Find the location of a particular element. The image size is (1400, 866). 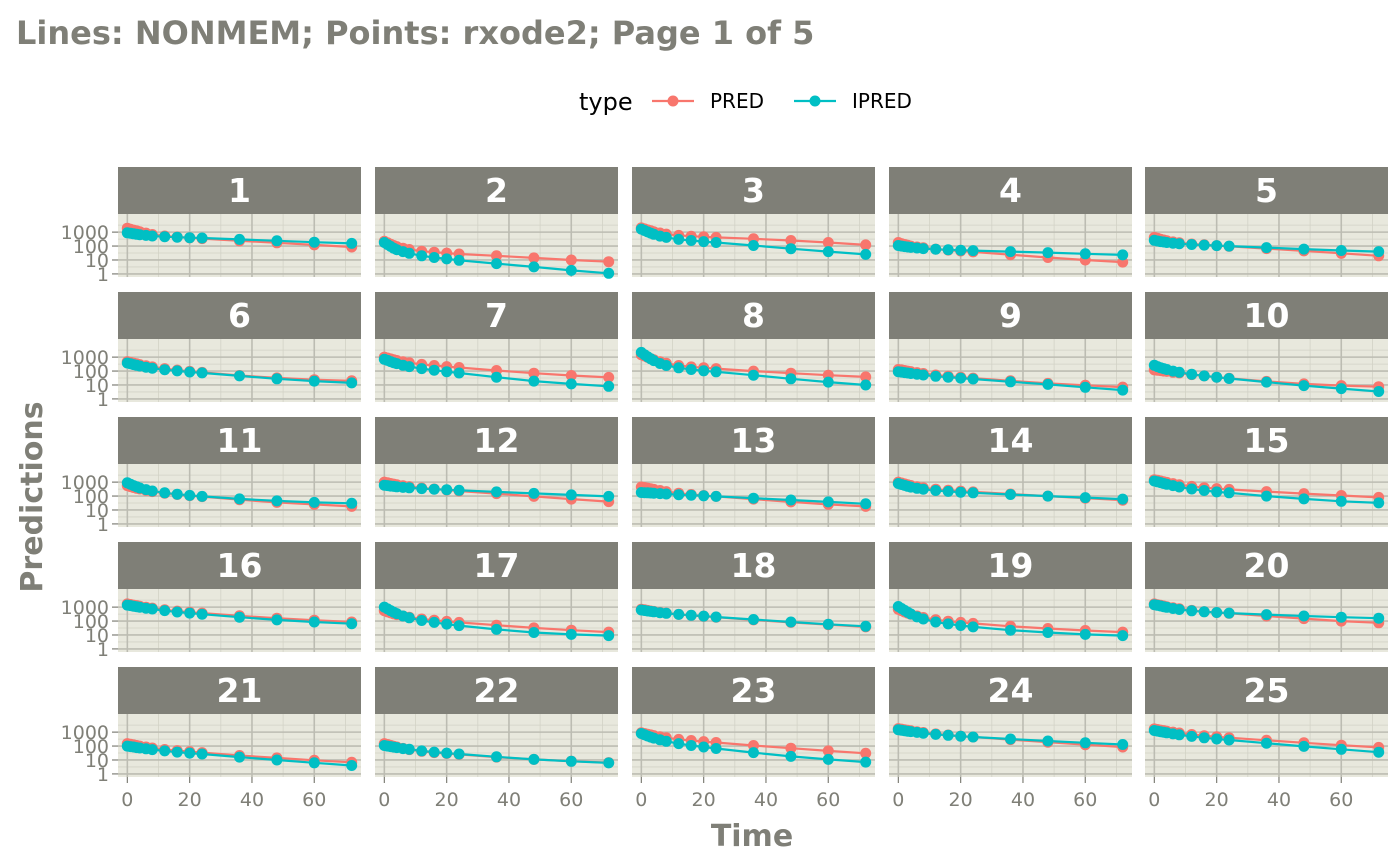

y-tick-label: 10 is located at coordinates (97, 761).